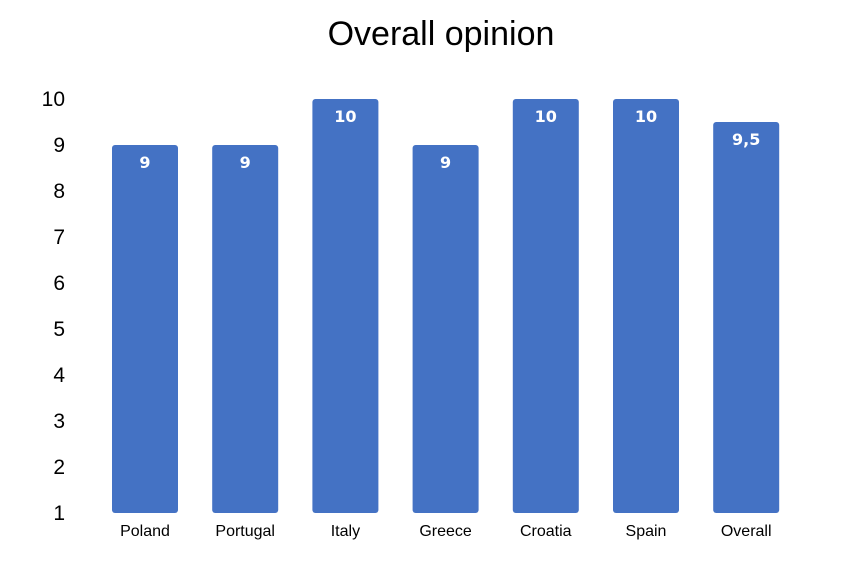  What do you see at coordinates (59, 375) in the screenshot?
I see `y-tick-label: 4` at bounding box center [59, 375].